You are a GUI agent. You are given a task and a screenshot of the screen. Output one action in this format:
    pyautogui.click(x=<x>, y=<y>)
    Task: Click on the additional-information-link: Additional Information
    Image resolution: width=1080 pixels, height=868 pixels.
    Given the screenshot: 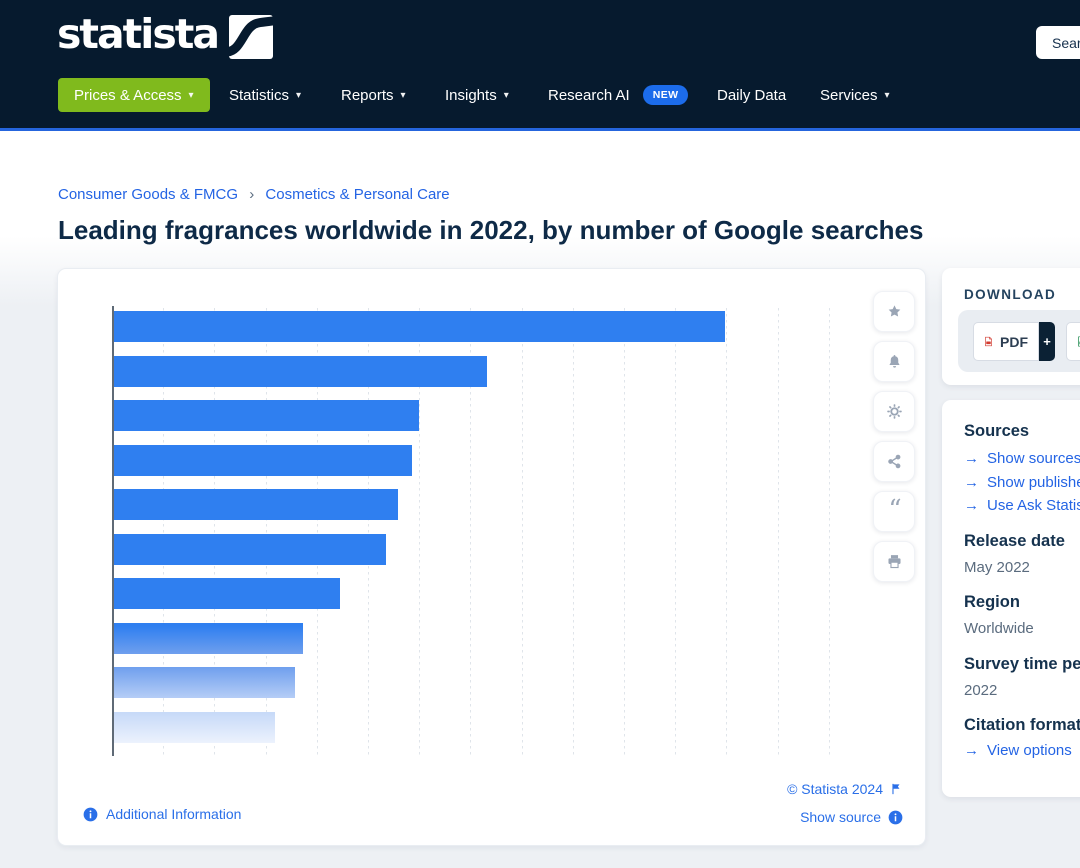 What is the action you would take?
    pyautogui.click(x=162, y=814)
    